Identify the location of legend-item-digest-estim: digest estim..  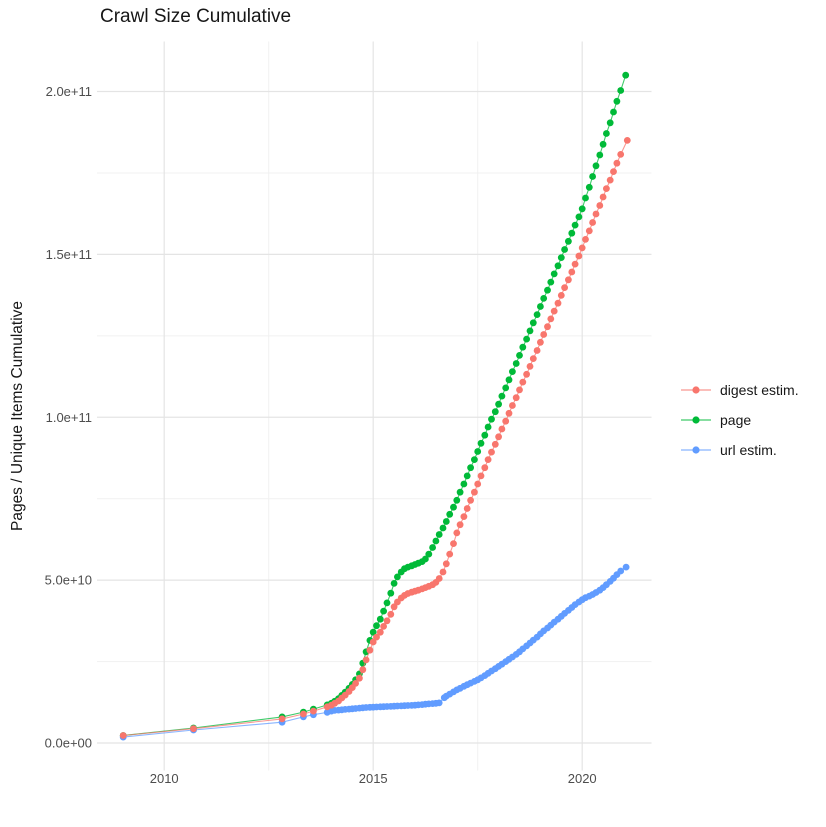
(739, 390).